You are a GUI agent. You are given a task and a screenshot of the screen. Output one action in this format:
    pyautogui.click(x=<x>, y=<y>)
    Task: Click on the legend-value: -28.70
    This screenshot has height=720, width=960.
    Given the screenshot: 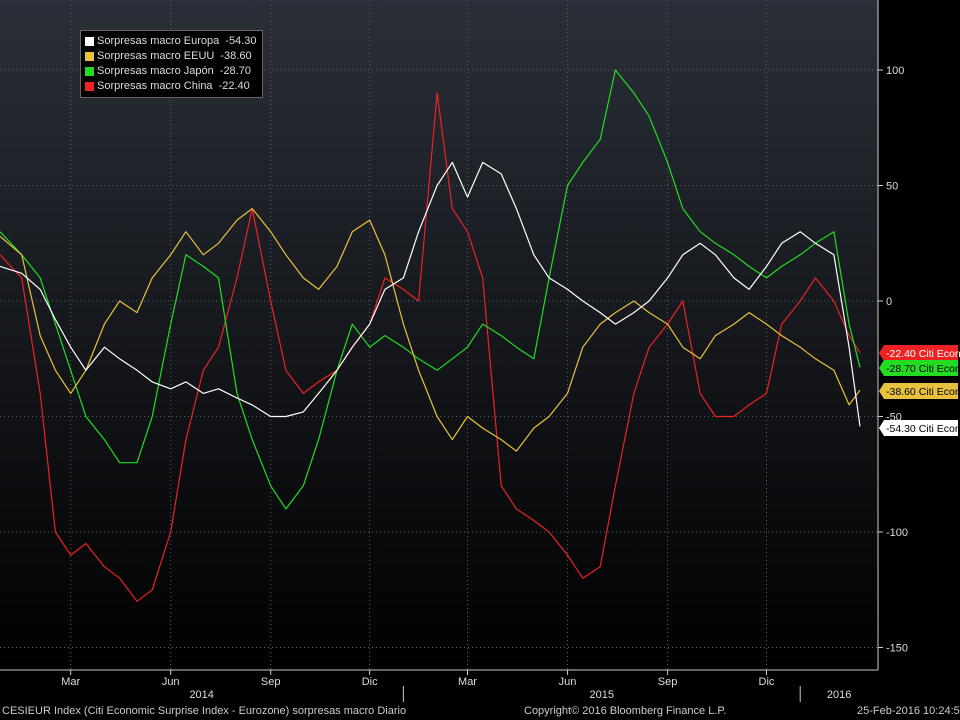 What is the action you would take?
    pyautogui.click(x=235, y=71)
    